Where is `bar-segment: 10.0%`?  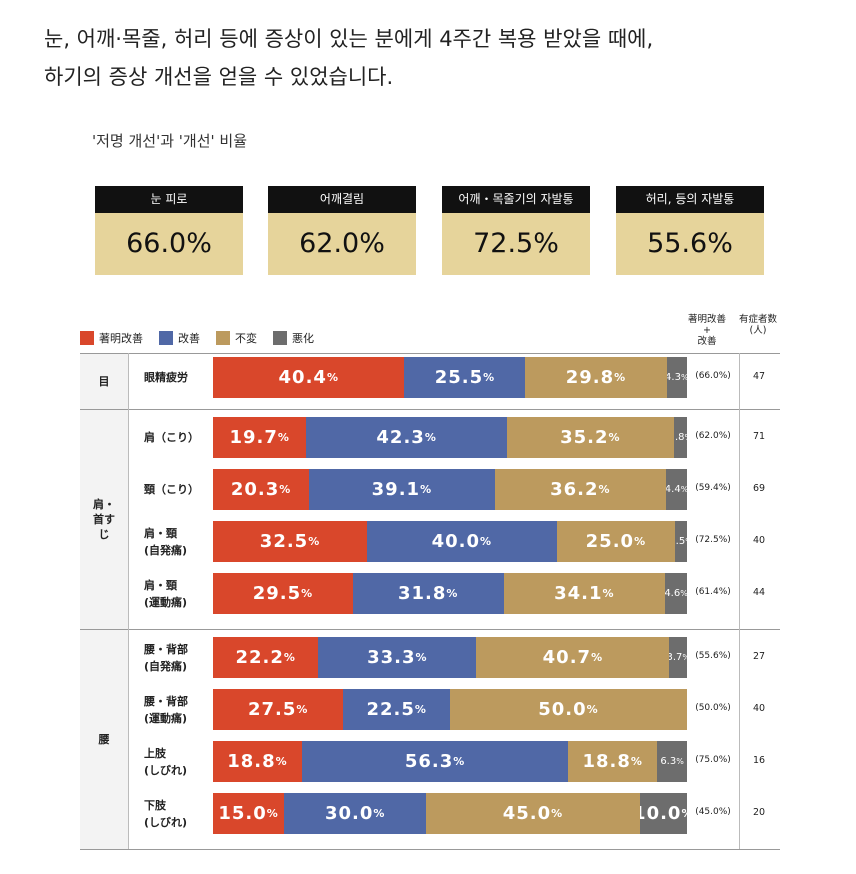 bar-segment: 10.0% is located at coordinates (663, 813).